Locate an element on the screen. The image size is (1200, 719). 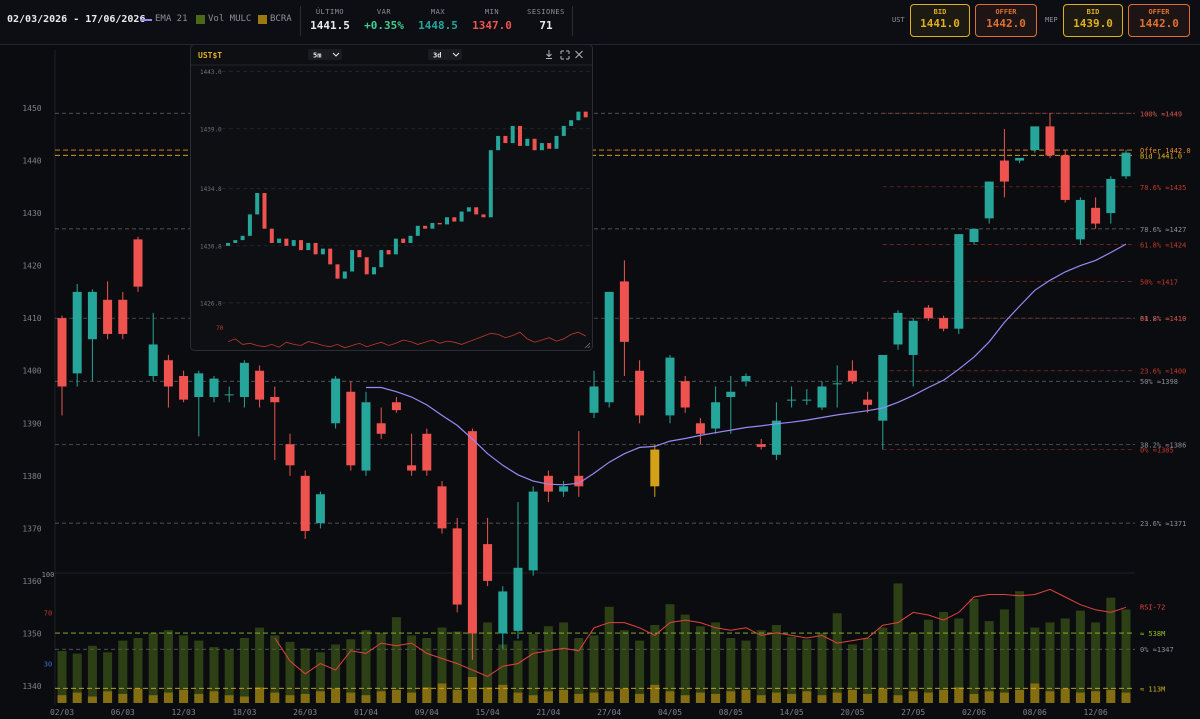
fib-label: 100% ≈1449 is located at coordinates (1161, 114).